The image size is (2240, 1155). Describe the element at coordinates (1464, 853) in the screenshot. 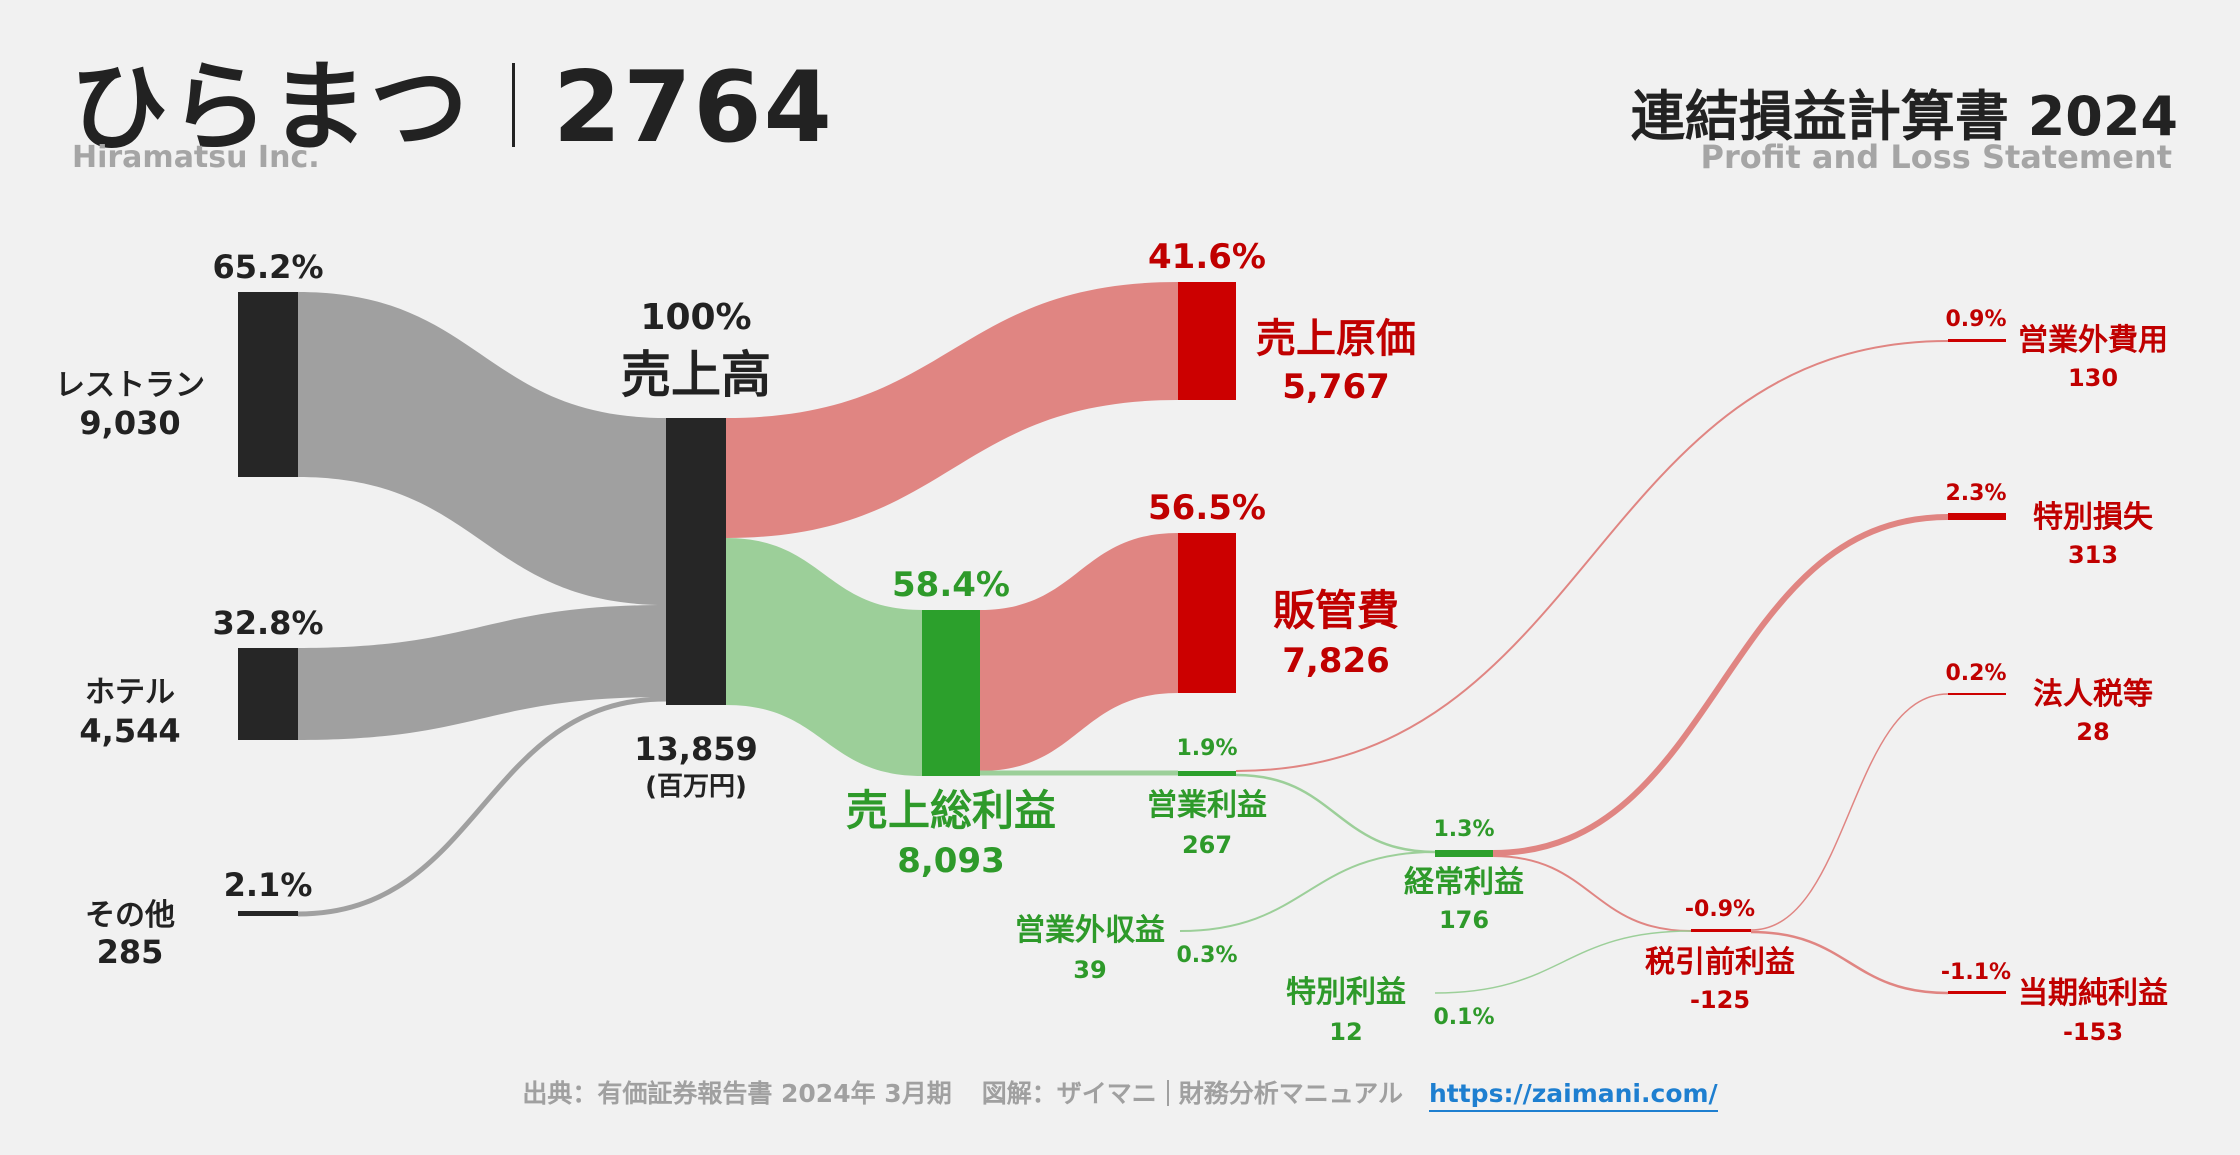

I see `node-ordinary` at that location.